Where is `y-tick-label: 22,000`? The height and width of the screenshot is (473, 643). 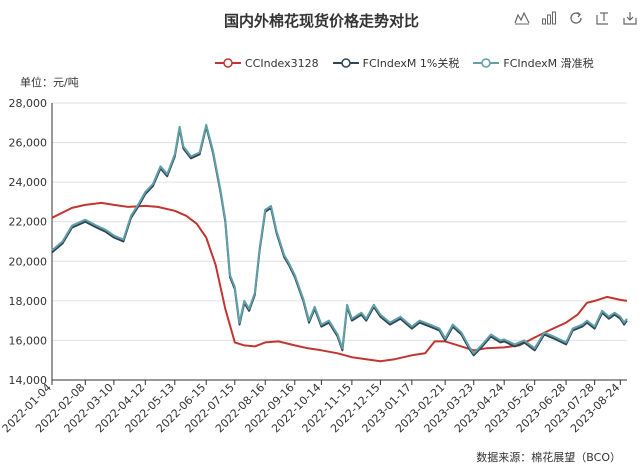
y-tick-label: 22,000 is located at coordinates (28, 222).